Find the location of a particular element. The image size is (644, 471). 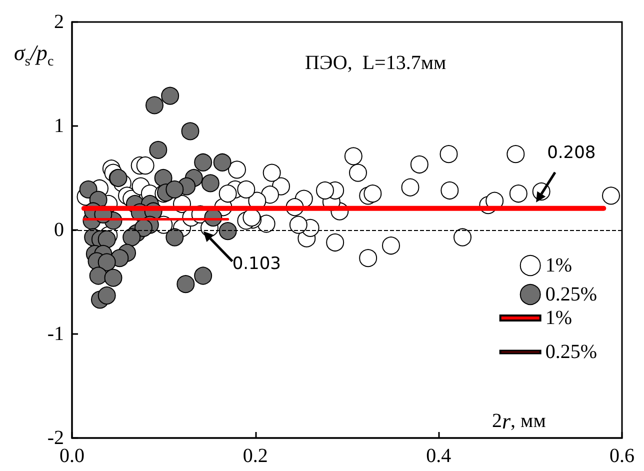

y-tick-label: 0 is located at coordinates (59, 230).